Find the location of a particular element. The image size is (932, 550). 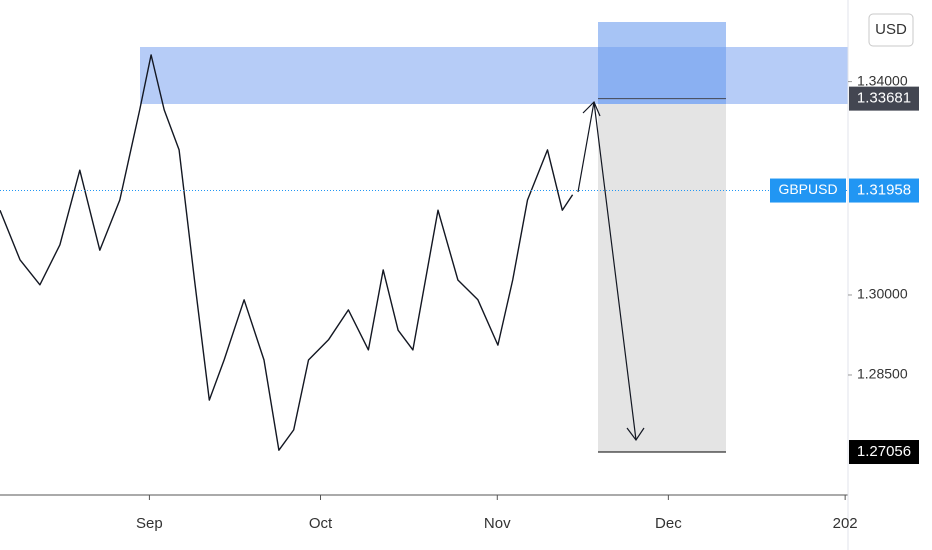

target-zone is located at coordinates (662, 63).